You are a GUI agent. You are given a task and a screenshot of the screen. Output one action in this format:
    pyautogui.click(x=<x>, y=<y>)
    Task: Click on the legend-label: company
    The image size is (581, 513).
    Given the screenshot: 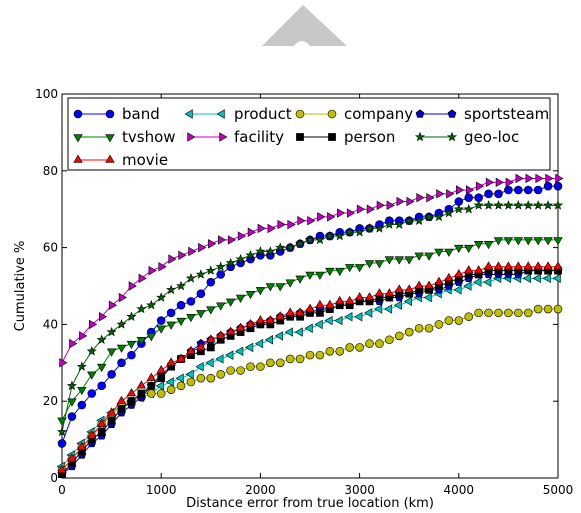 What is the action you would take?
    pyautogui.click(x=378, y=114)
    